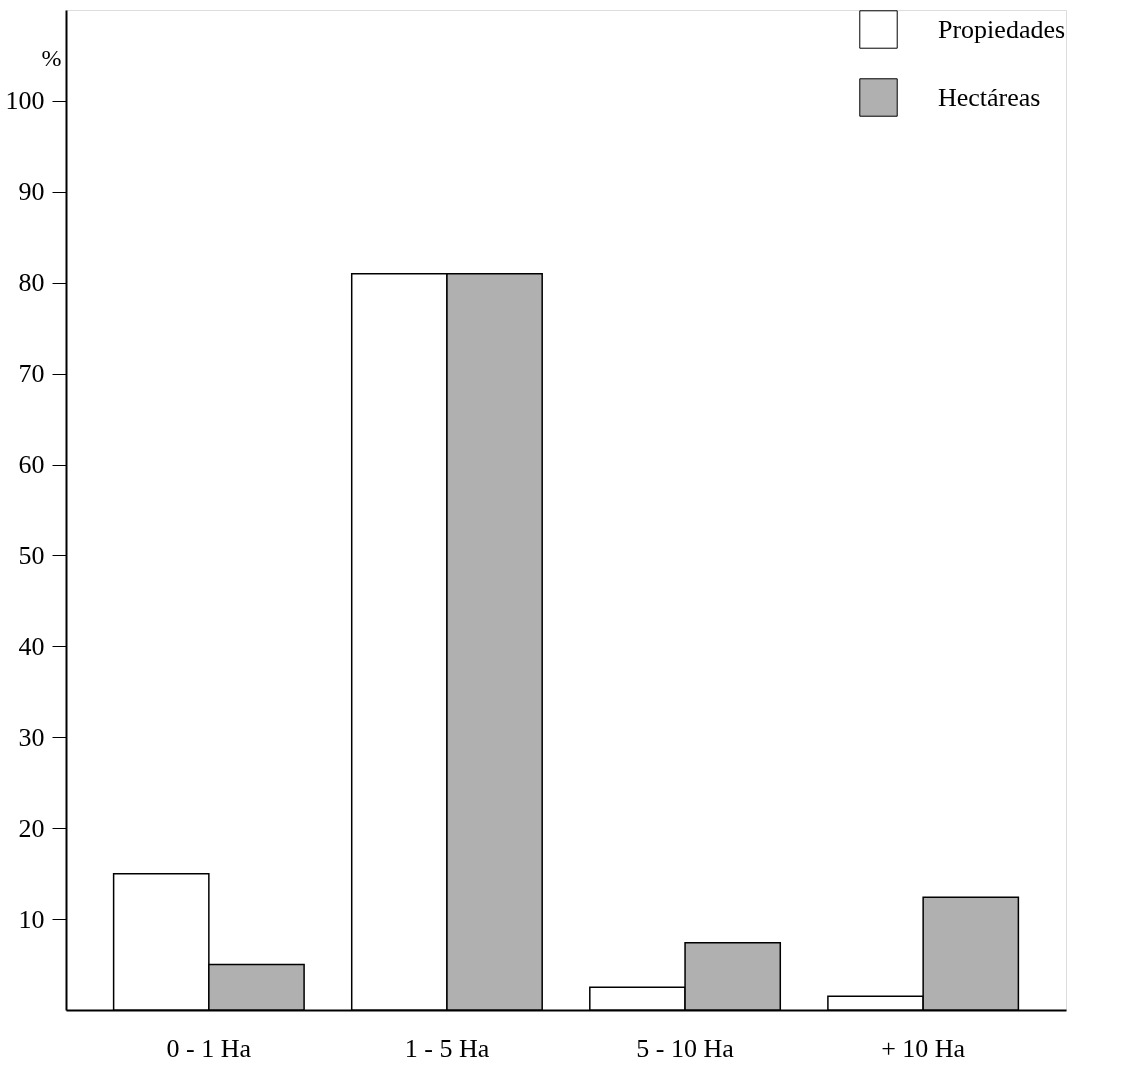 This screenshot has width=1136, height=1079. I want to click on x-tick-label: 0 - 1 Ha, so click(209, 1048).